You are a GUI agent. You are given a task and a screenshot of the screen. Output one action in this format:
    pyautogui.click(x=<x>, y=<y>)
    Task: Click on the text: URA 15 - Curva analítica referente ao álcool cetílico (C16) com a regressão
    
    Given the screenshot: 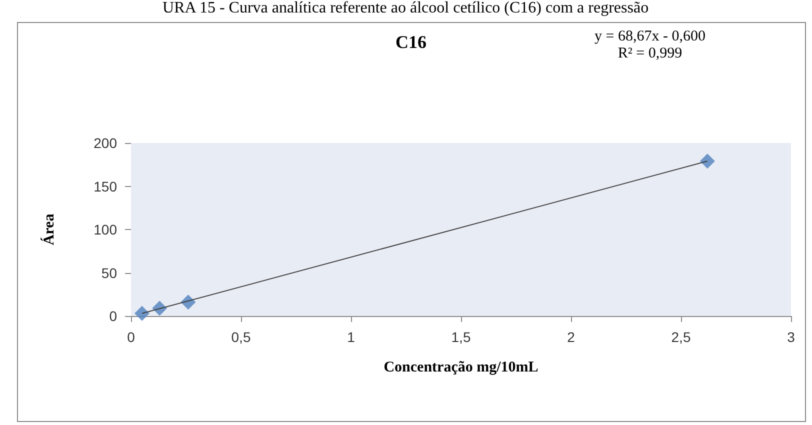 What is the action you would take?
    pyautogui.click(x=405, y=8)
    